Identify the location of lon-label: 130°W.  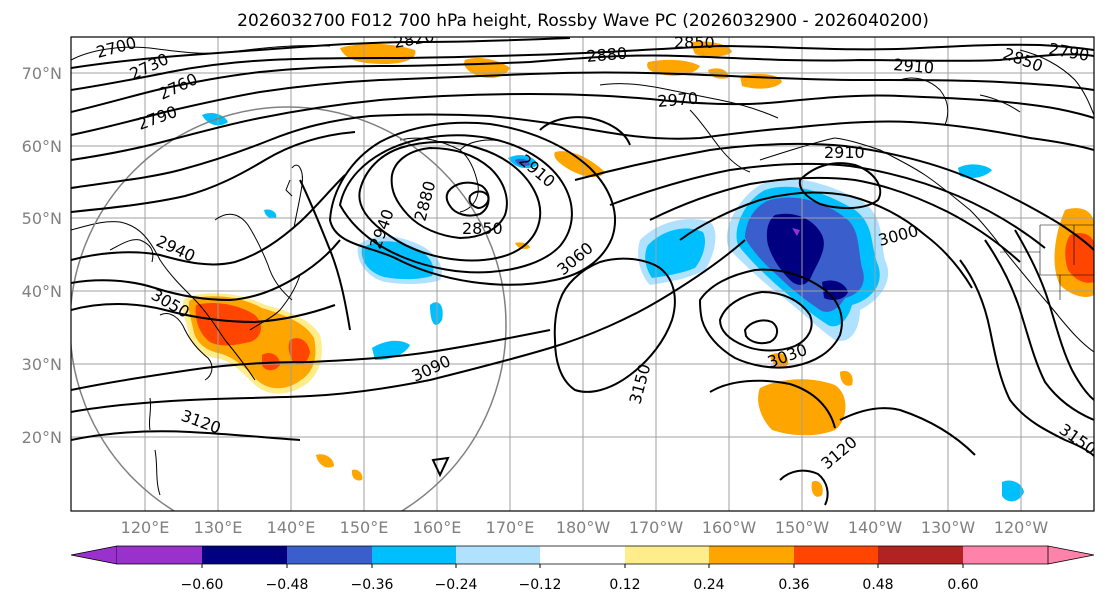
(948, 527).